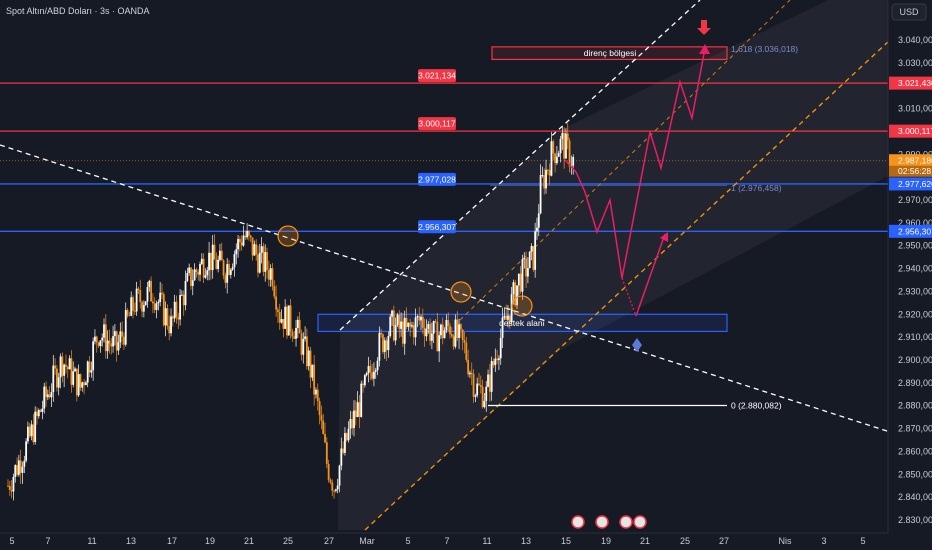 Image resolution: width=932 pixels, height=550 pixels. Describe the element at coordinates (915, 63) in the screenshot. I see `y-tick-label: 3.030,000` at that location.